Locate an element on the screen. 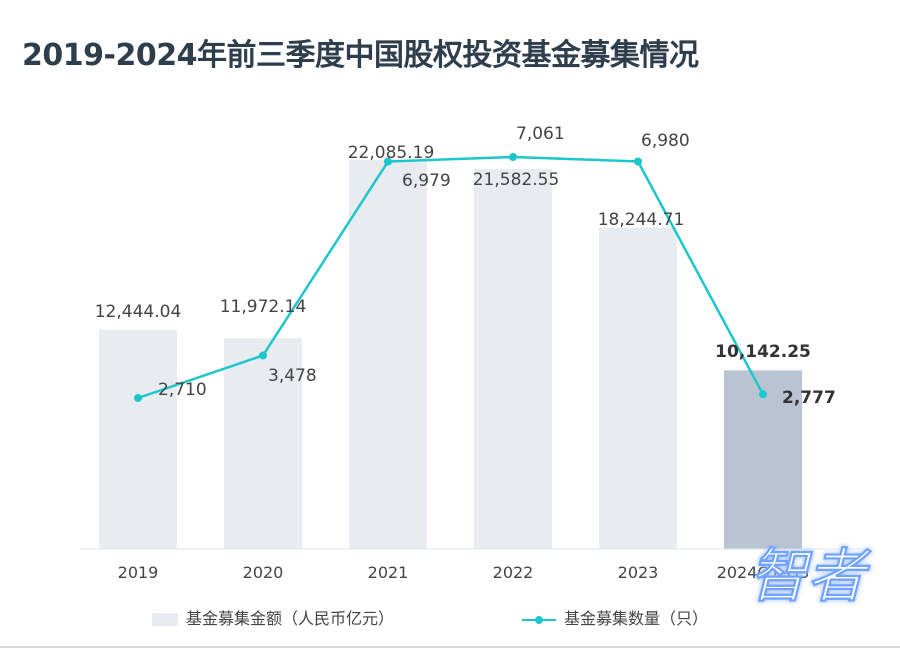 The width and height of the screenshot is (900, 649). legend-line-swatch is located at coordinates (539, 619).